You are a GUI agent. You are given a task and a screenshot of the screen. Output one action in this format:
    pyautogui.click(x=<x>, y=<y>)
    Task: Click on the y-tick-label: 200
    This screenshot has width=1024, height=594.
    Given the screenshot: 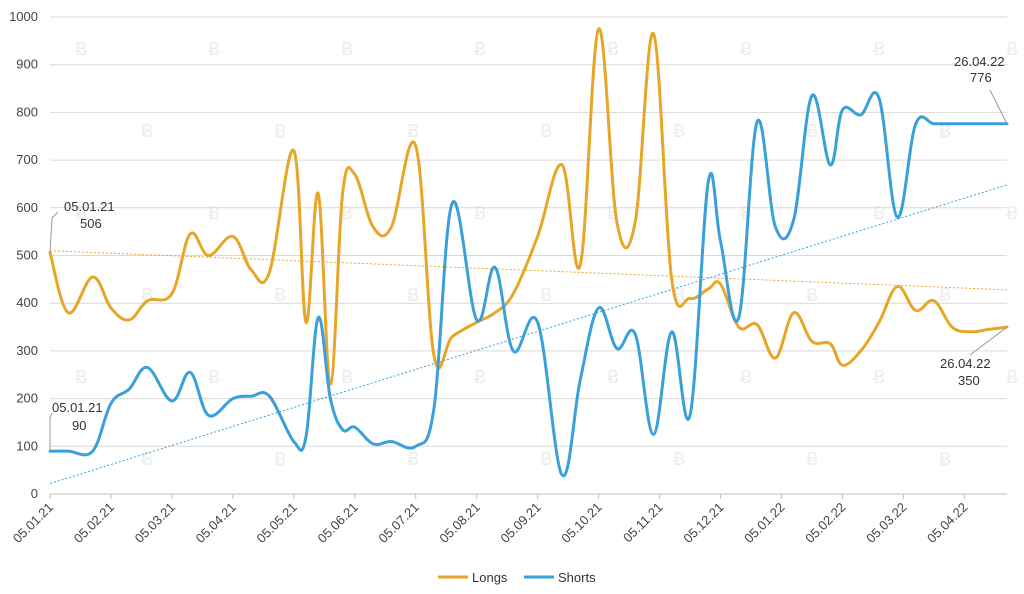 What is the action you would take?
    pyautogui.click(x=27, y=398)
    